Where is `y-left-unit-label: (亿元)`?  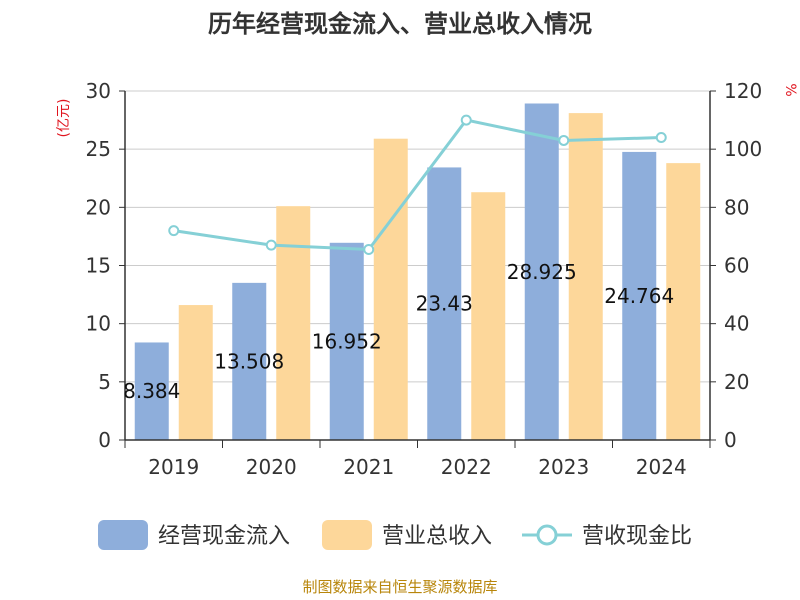 y-left-unit-label: (亿元) is located at coordinates (64, 118).